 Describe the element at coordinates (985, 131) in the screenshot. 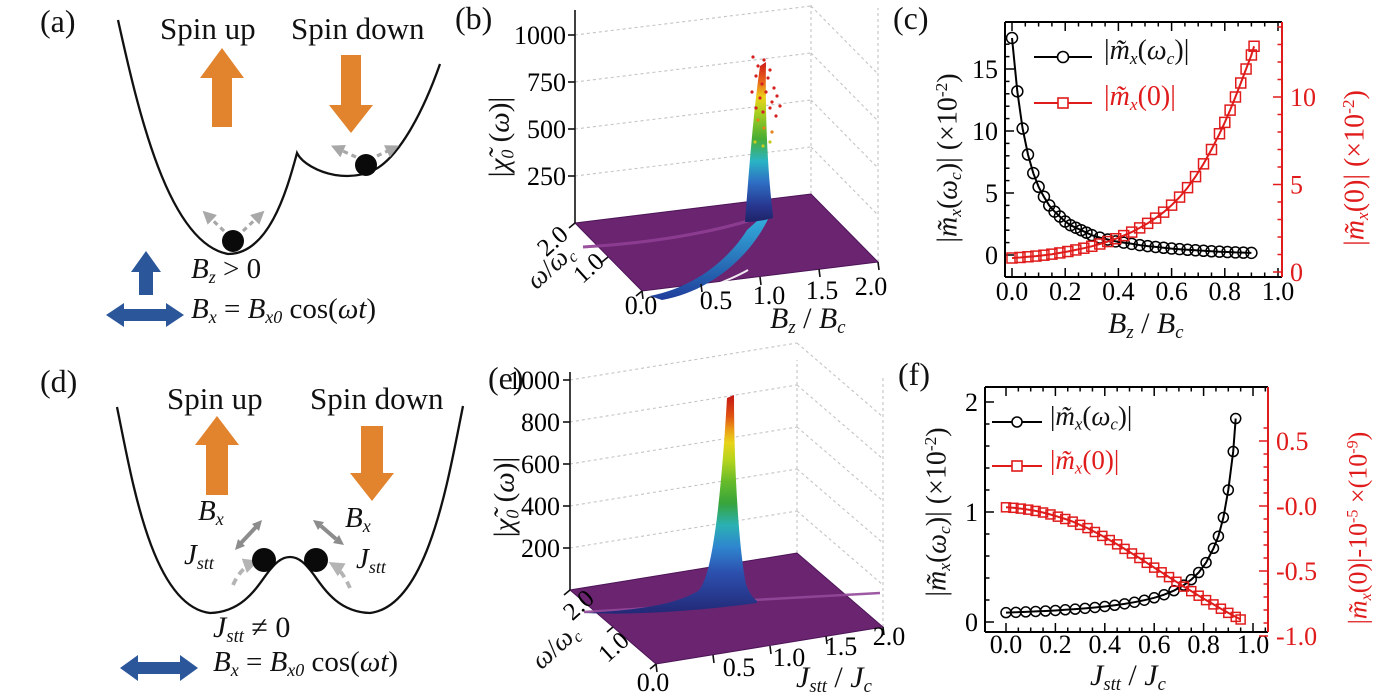

I see `y-left-tick-label: 10` at that location.